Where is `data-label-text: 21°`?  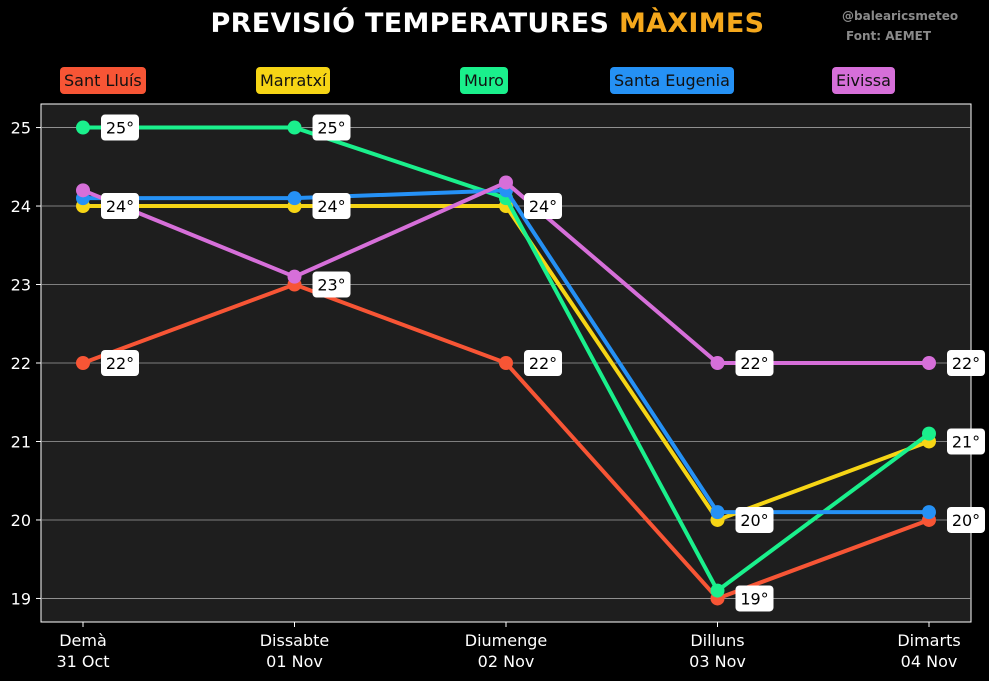
data-label-text: 21° is located at coordinates (966, 441).